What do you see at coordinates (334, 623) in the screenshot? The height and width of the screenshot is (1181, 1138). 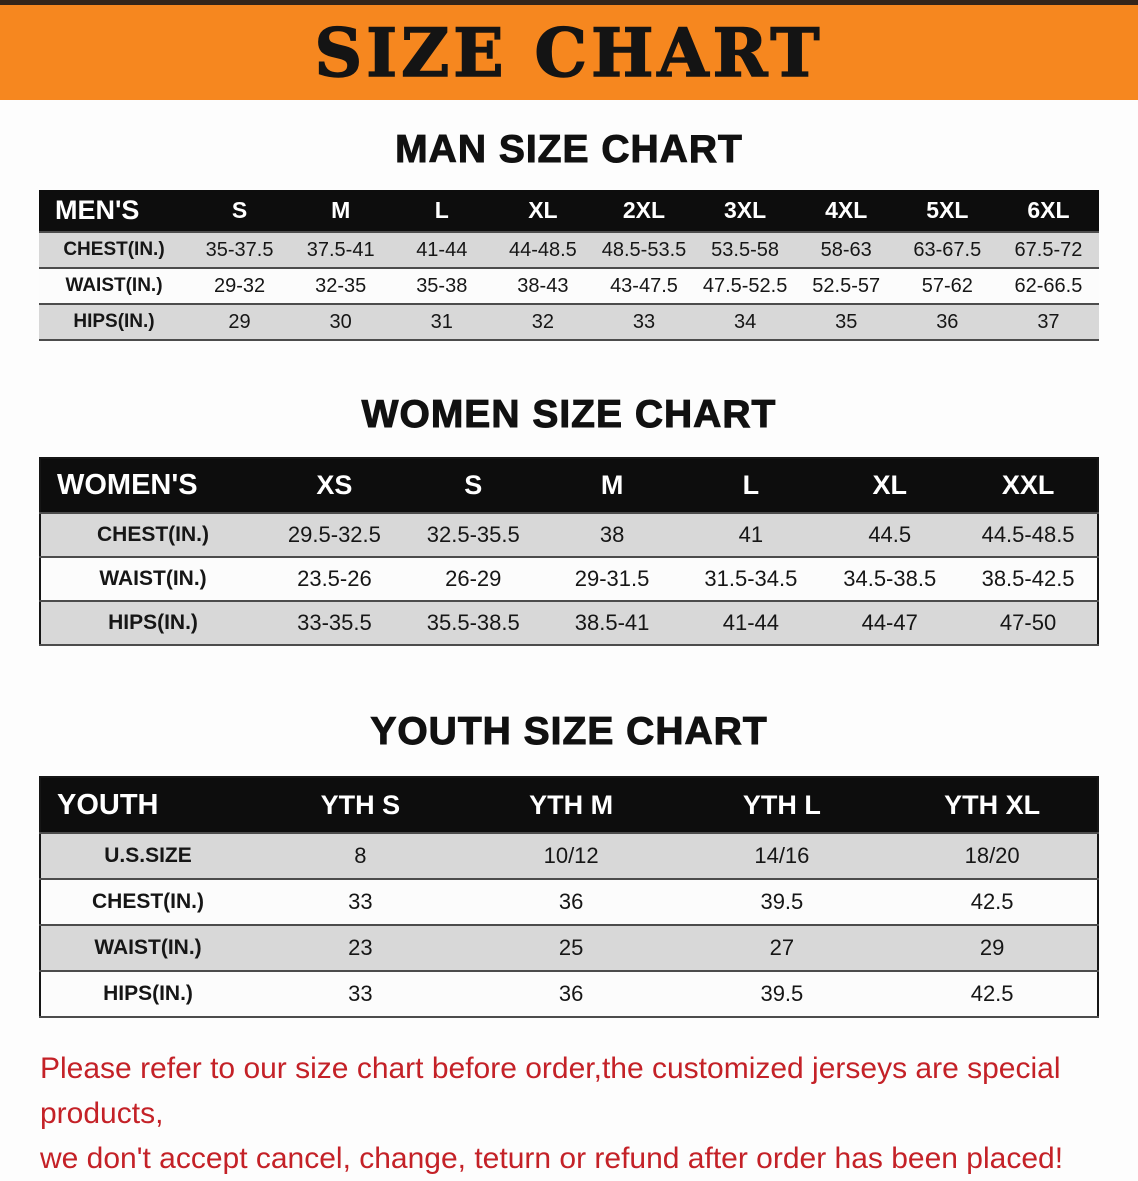 I see `value-cell: 33-35.5` at bounding box center [334, 623].